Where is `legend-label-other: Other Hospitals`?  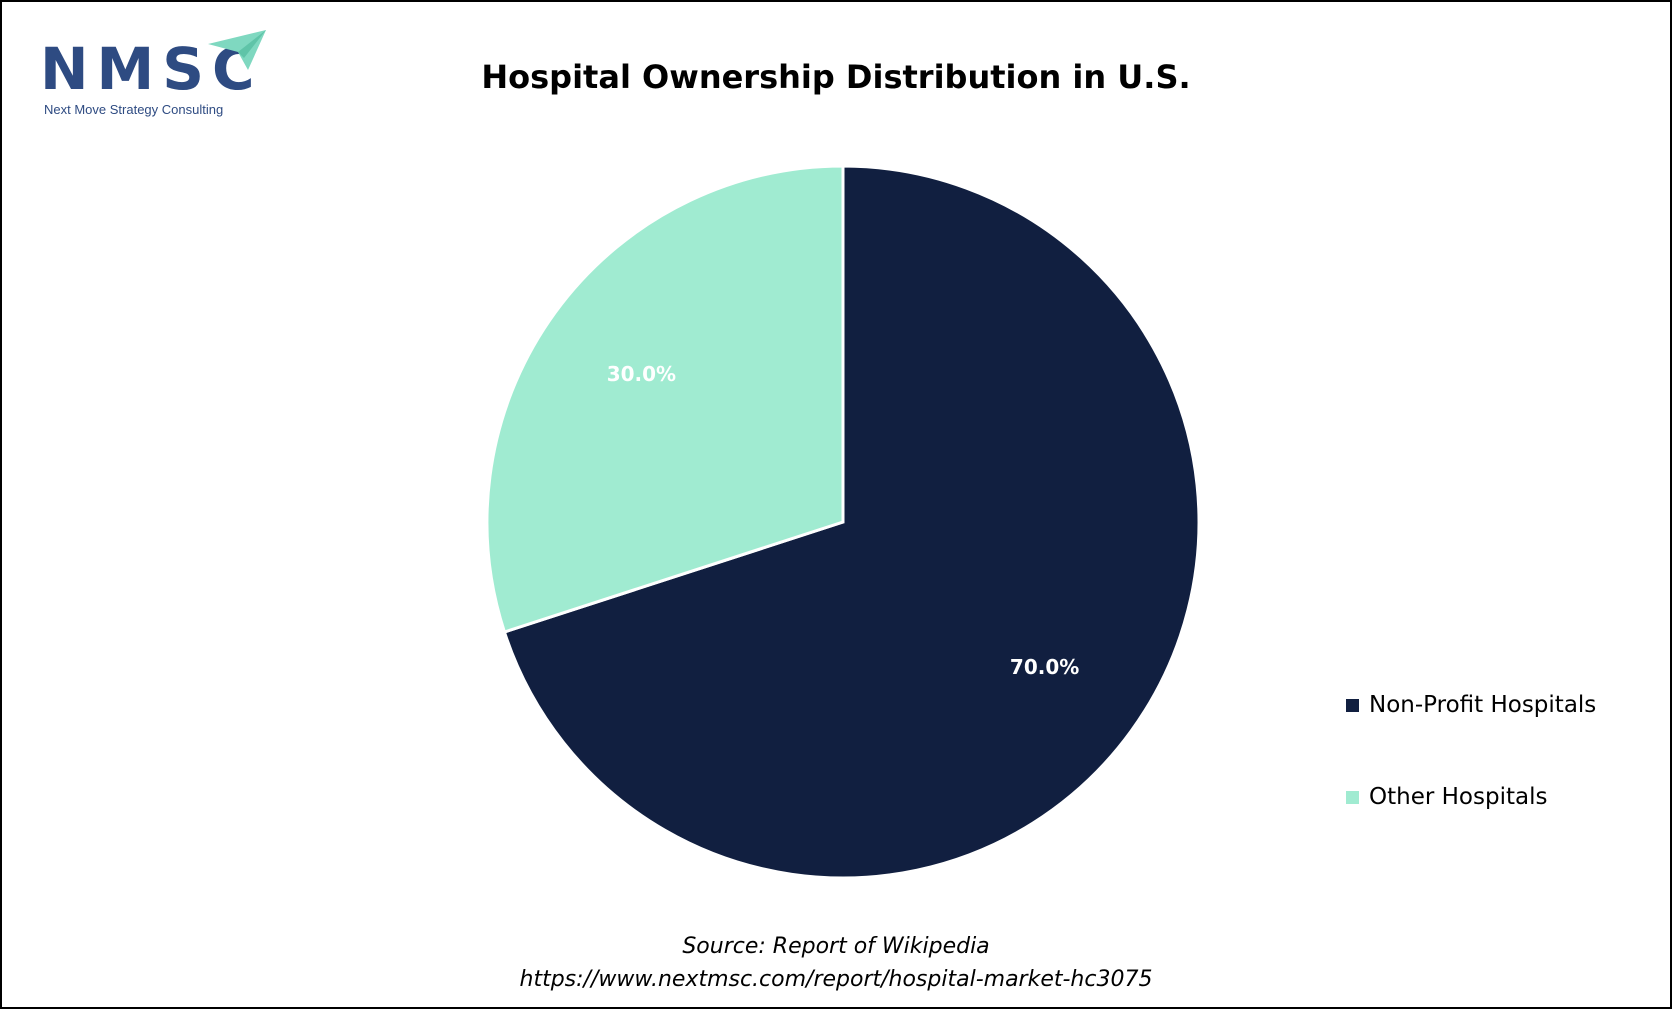
legend-label-other: Other Hospitals is located at coordinates (1458, 797).